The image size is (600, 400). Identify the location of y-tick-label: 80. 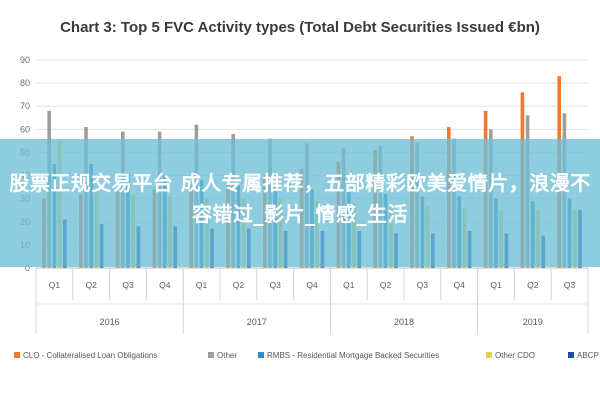
(25, 83).